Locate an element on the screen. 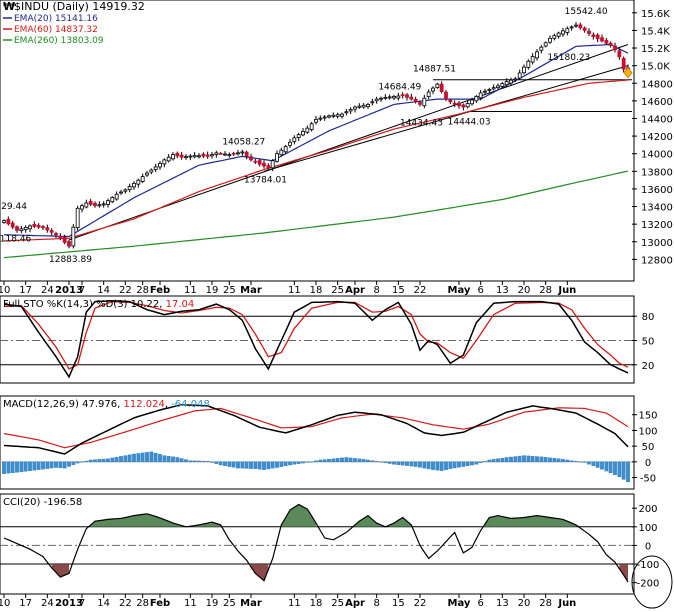 The height and width of the screenshot is (612, 674). stochastic-grid is located at coordinates (317, 340).